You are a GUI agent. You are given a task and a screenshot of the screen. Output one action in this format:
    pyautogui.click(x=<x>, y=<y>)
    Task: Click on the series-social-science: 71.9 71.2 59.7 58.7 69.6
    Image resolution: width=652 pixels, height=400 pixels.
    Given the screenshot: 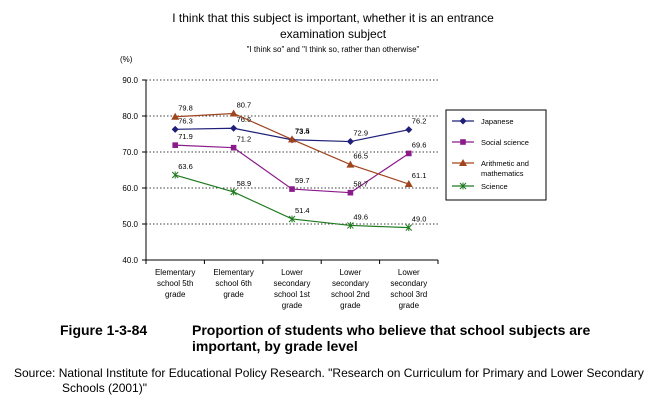 What is the action you would take?
    pyautogui.click(x=299, y=164)
    